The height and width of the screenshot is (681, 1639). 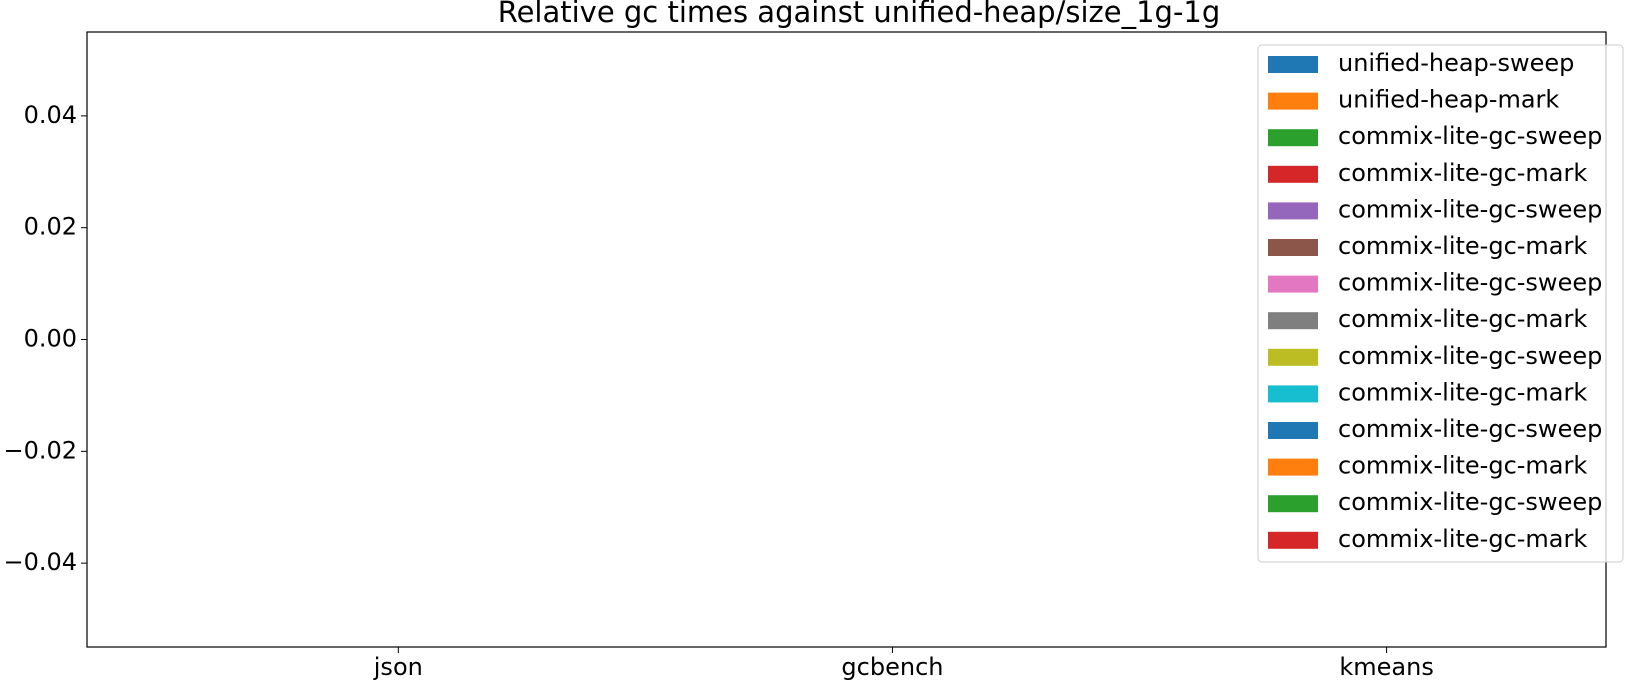 What do you see at coordinates (1448, 100) in the screenshot?
I see `legend-label: unified-heap-mark` at bounding box center [1448, 100].